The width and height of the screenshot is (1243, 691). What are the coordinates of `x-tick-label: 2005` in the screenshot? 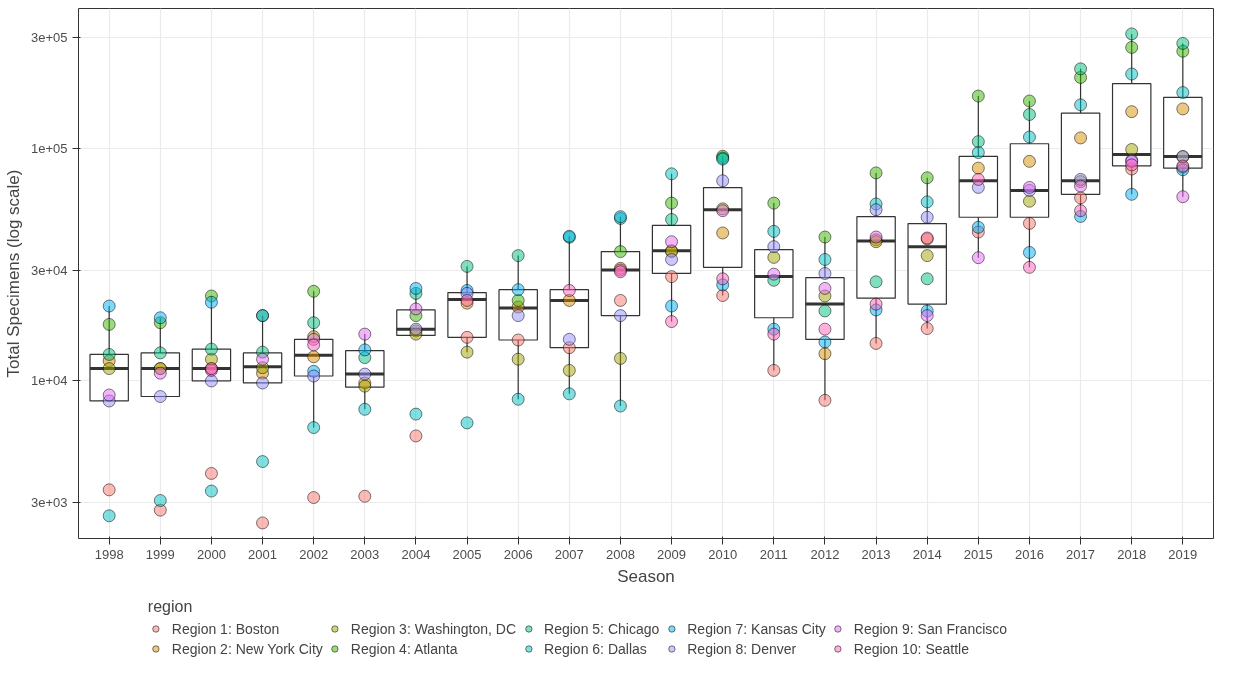 It's located at (467, 554).